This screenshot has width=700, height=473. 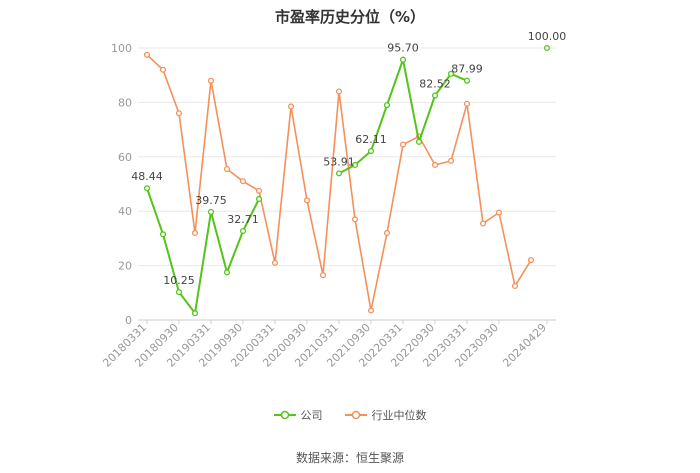 I want to click on data-label: 32.71, so click(x=243, y=219).